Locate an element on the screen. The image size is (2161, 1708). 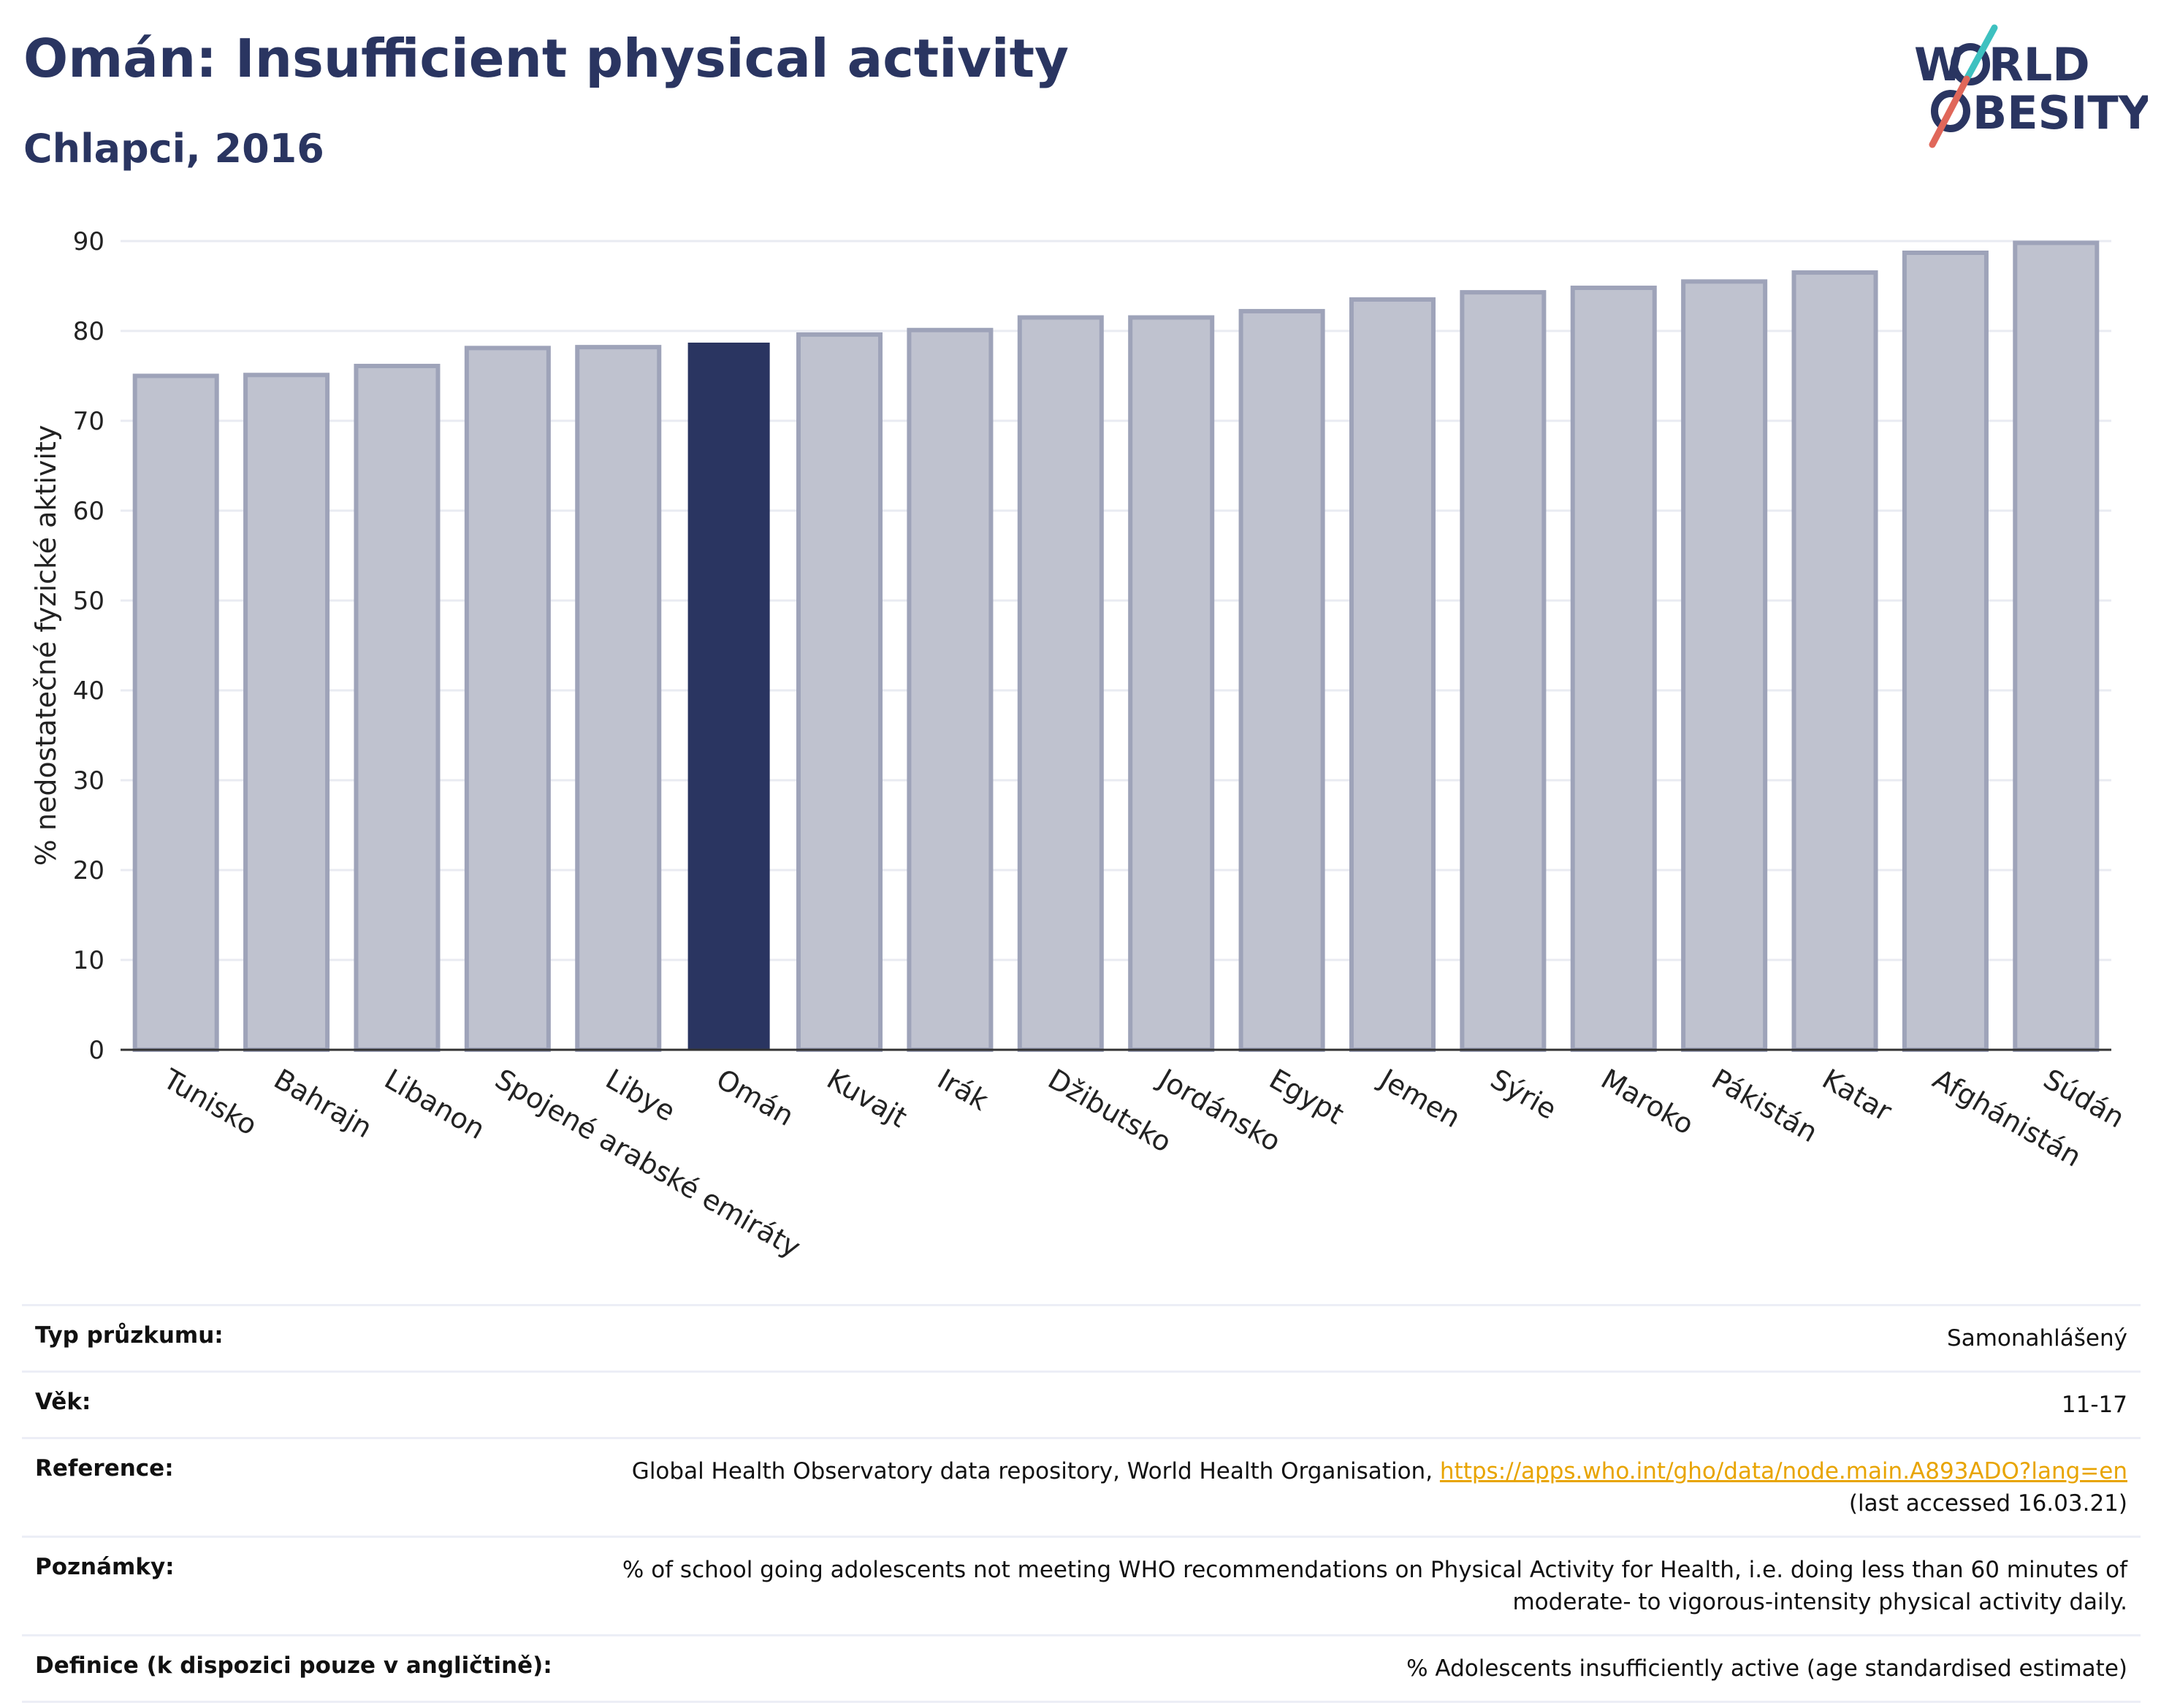
x-tick-label: Jemen is located at coordinates (1419, 1098).